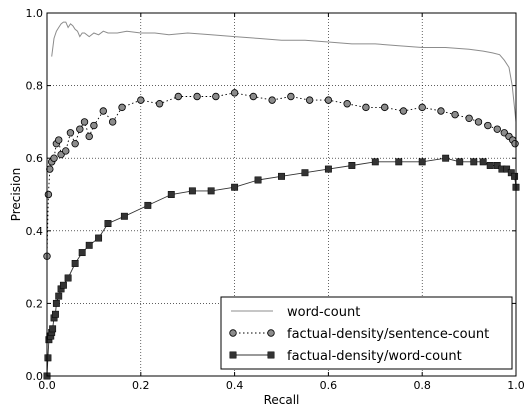 Image resolution: width=526 pixels, height=408 pixels. Describe the element at coordinates (35, 231) in the screenshot. I see `y-tick-label: 0.4` at that location.